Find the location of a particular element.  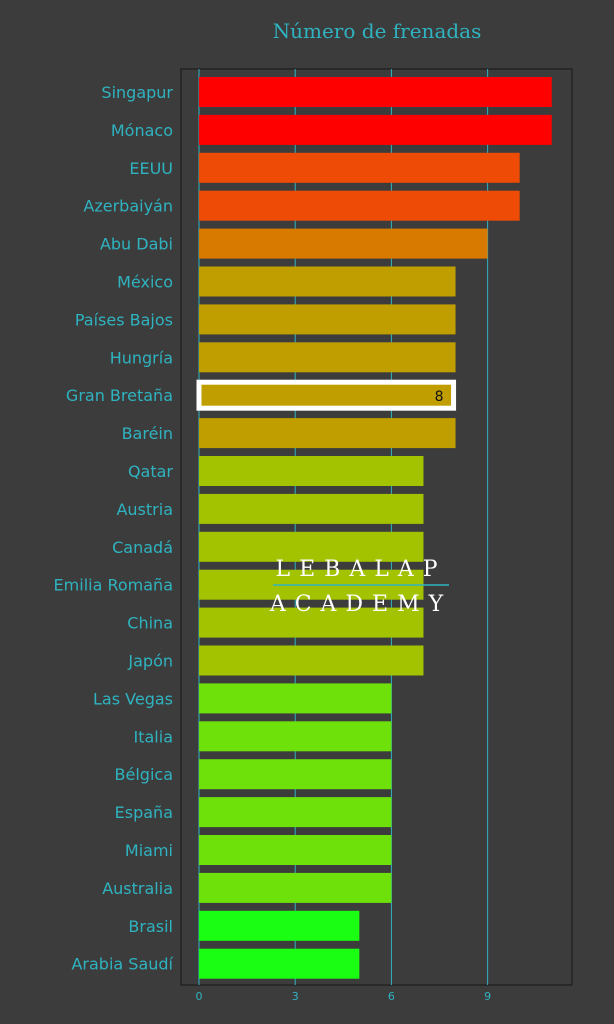

category-label: Mónaco is located at coordinates (142, 130).